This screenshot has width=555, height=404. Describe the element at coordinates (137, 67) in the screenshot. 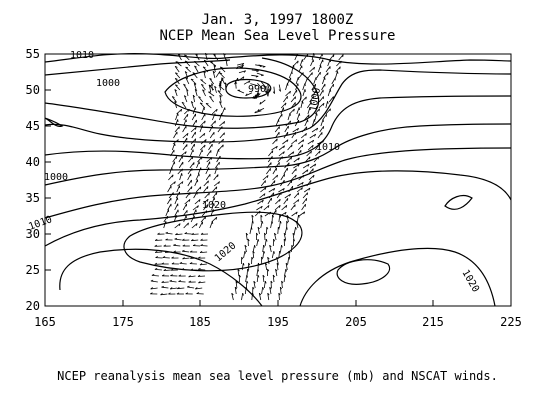

I see `isobar-1000-top` at that location.